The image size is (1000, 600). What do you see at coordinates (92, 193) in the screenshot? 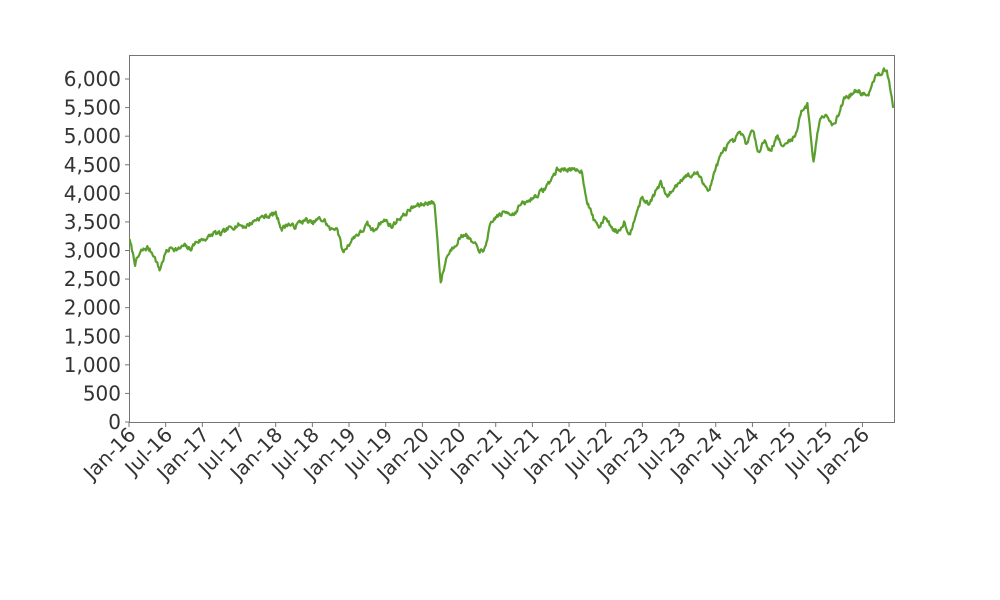
I see `y-tick-label: 4,000` at bounding box center [92, 193].